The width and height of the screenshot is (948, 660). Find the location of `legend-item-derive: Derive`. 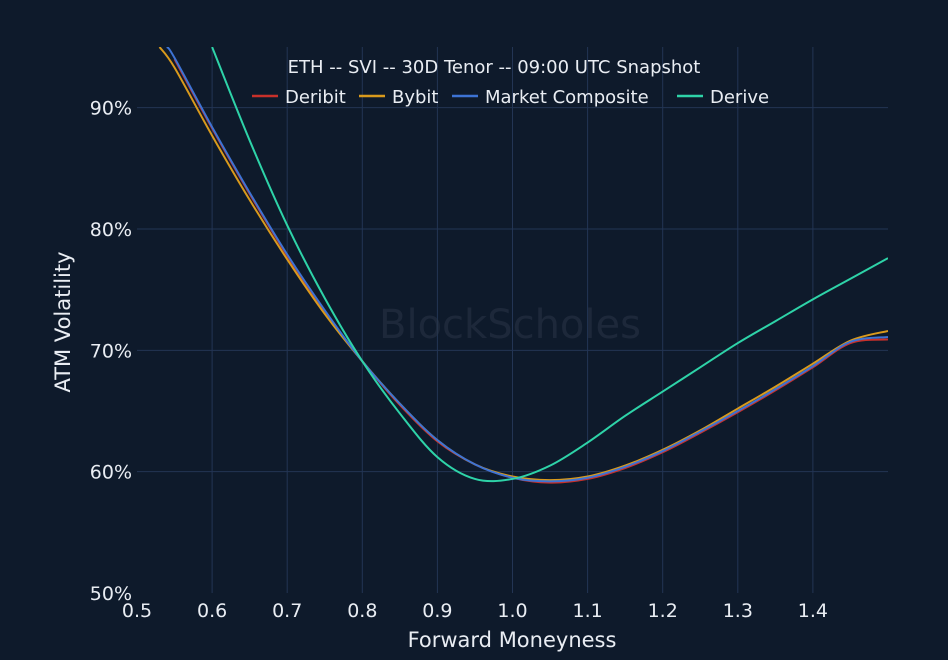

legend-item-derive: Derive is located at coordinates (723, 97).